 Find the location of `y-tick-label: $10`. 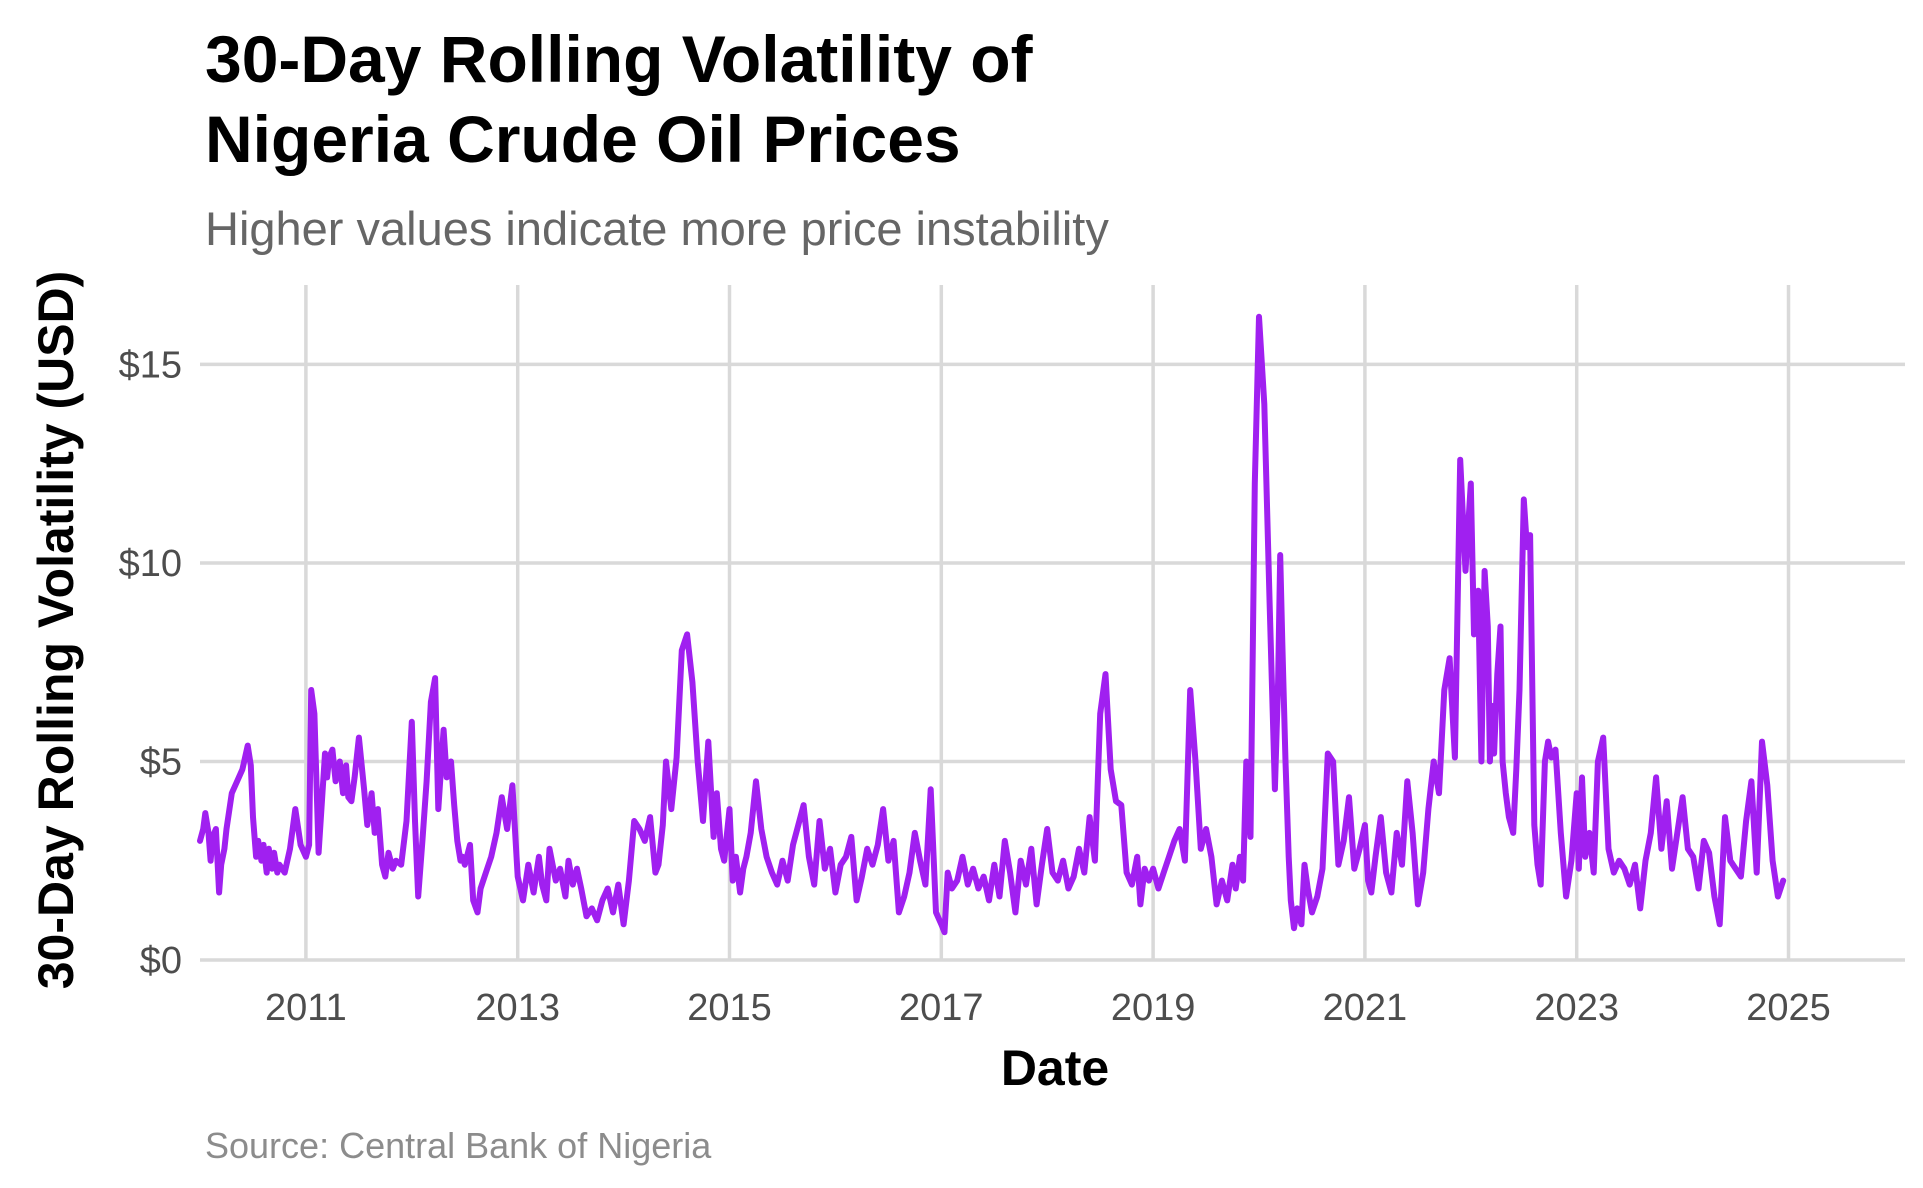

y-tick-label: $10 is located at coordinates (150, 564).